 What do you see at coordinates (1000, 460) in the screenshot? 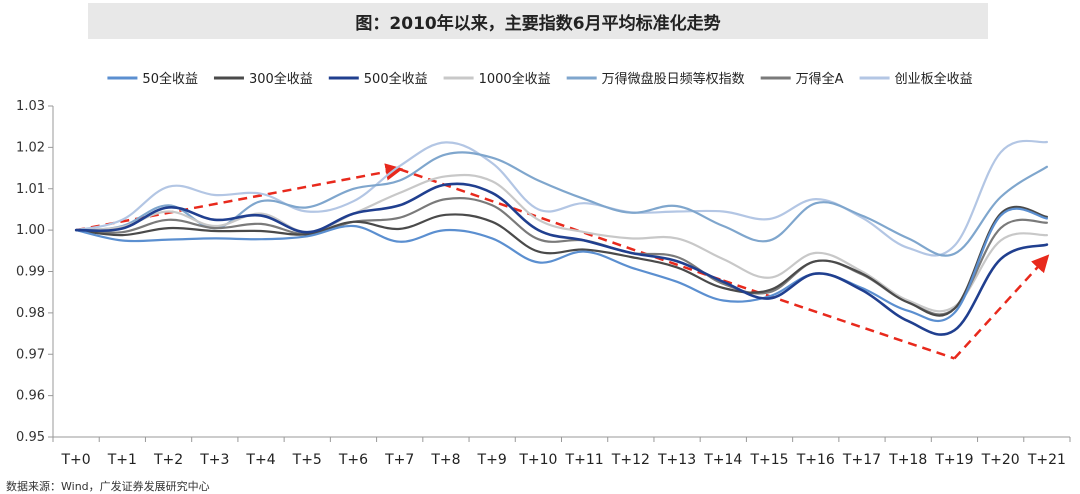
I see `x-tick-label: T+20` at bounding box center [1000, 460].